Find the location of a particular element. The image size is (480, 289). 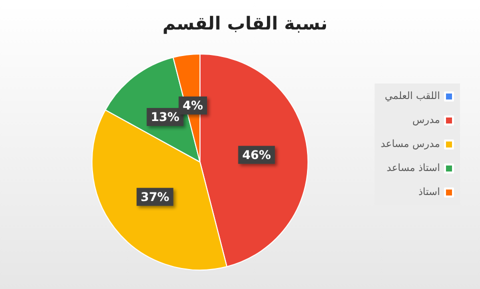

legend-label: استاذ is located at coordinates (429, 192).